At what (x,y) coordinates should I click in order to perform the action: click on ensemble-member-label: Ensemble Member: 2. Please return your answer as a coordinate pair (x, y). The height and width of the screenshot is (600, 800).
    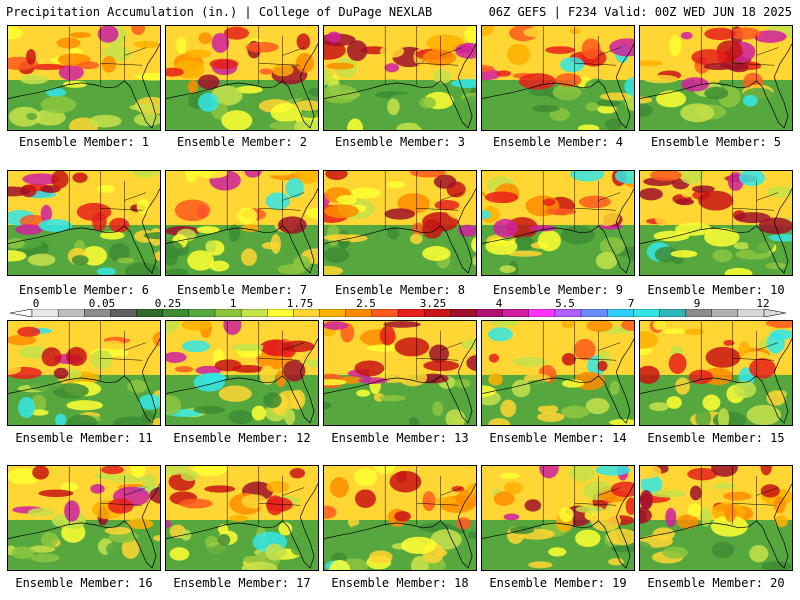
    Looking at the image, I should click on (242, 142).